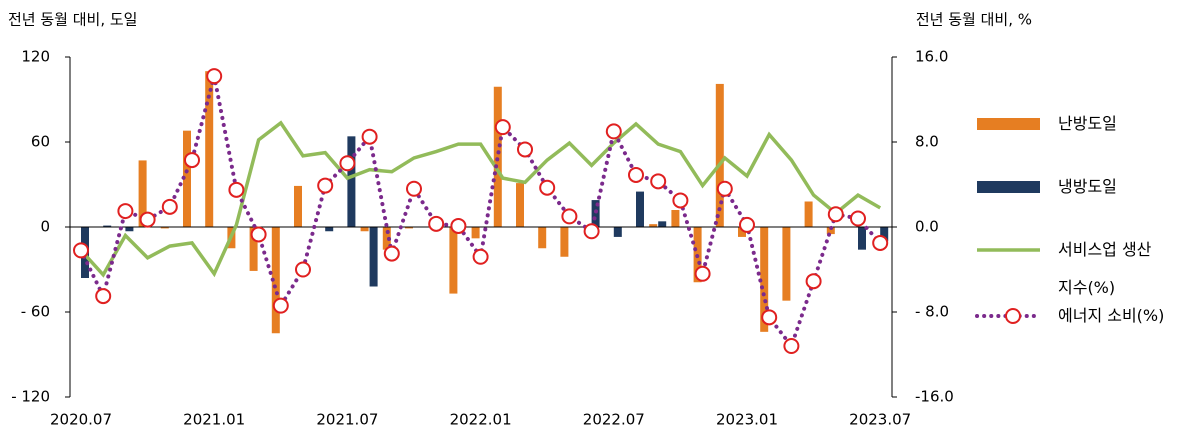  Describe the element at coordinates (880, 420) in the screenshot. I see `x-tick-label: 2023.07` at that location.